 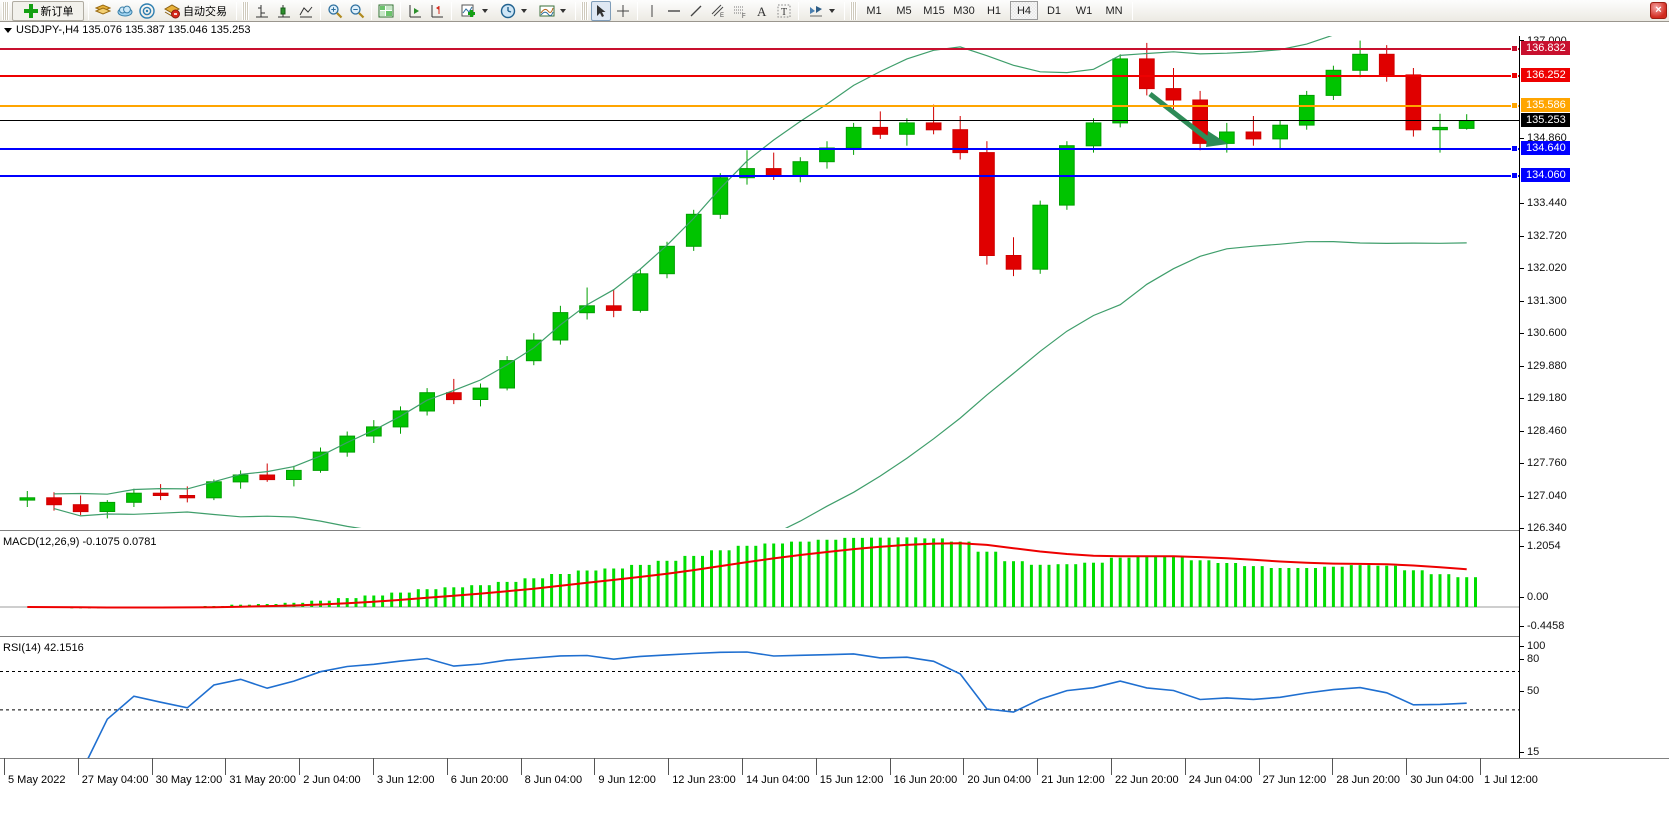 I want to click on horizontal-line-button, so click(x=674, y=11).